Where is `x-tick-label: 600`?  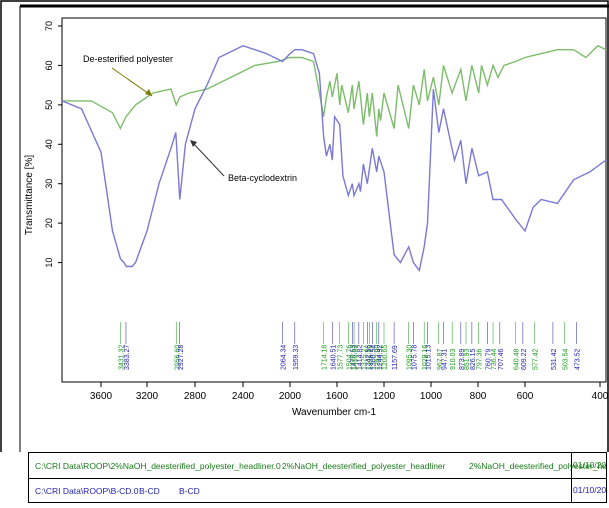 x-tick-label: 600 is located at coordinates (525, 396).